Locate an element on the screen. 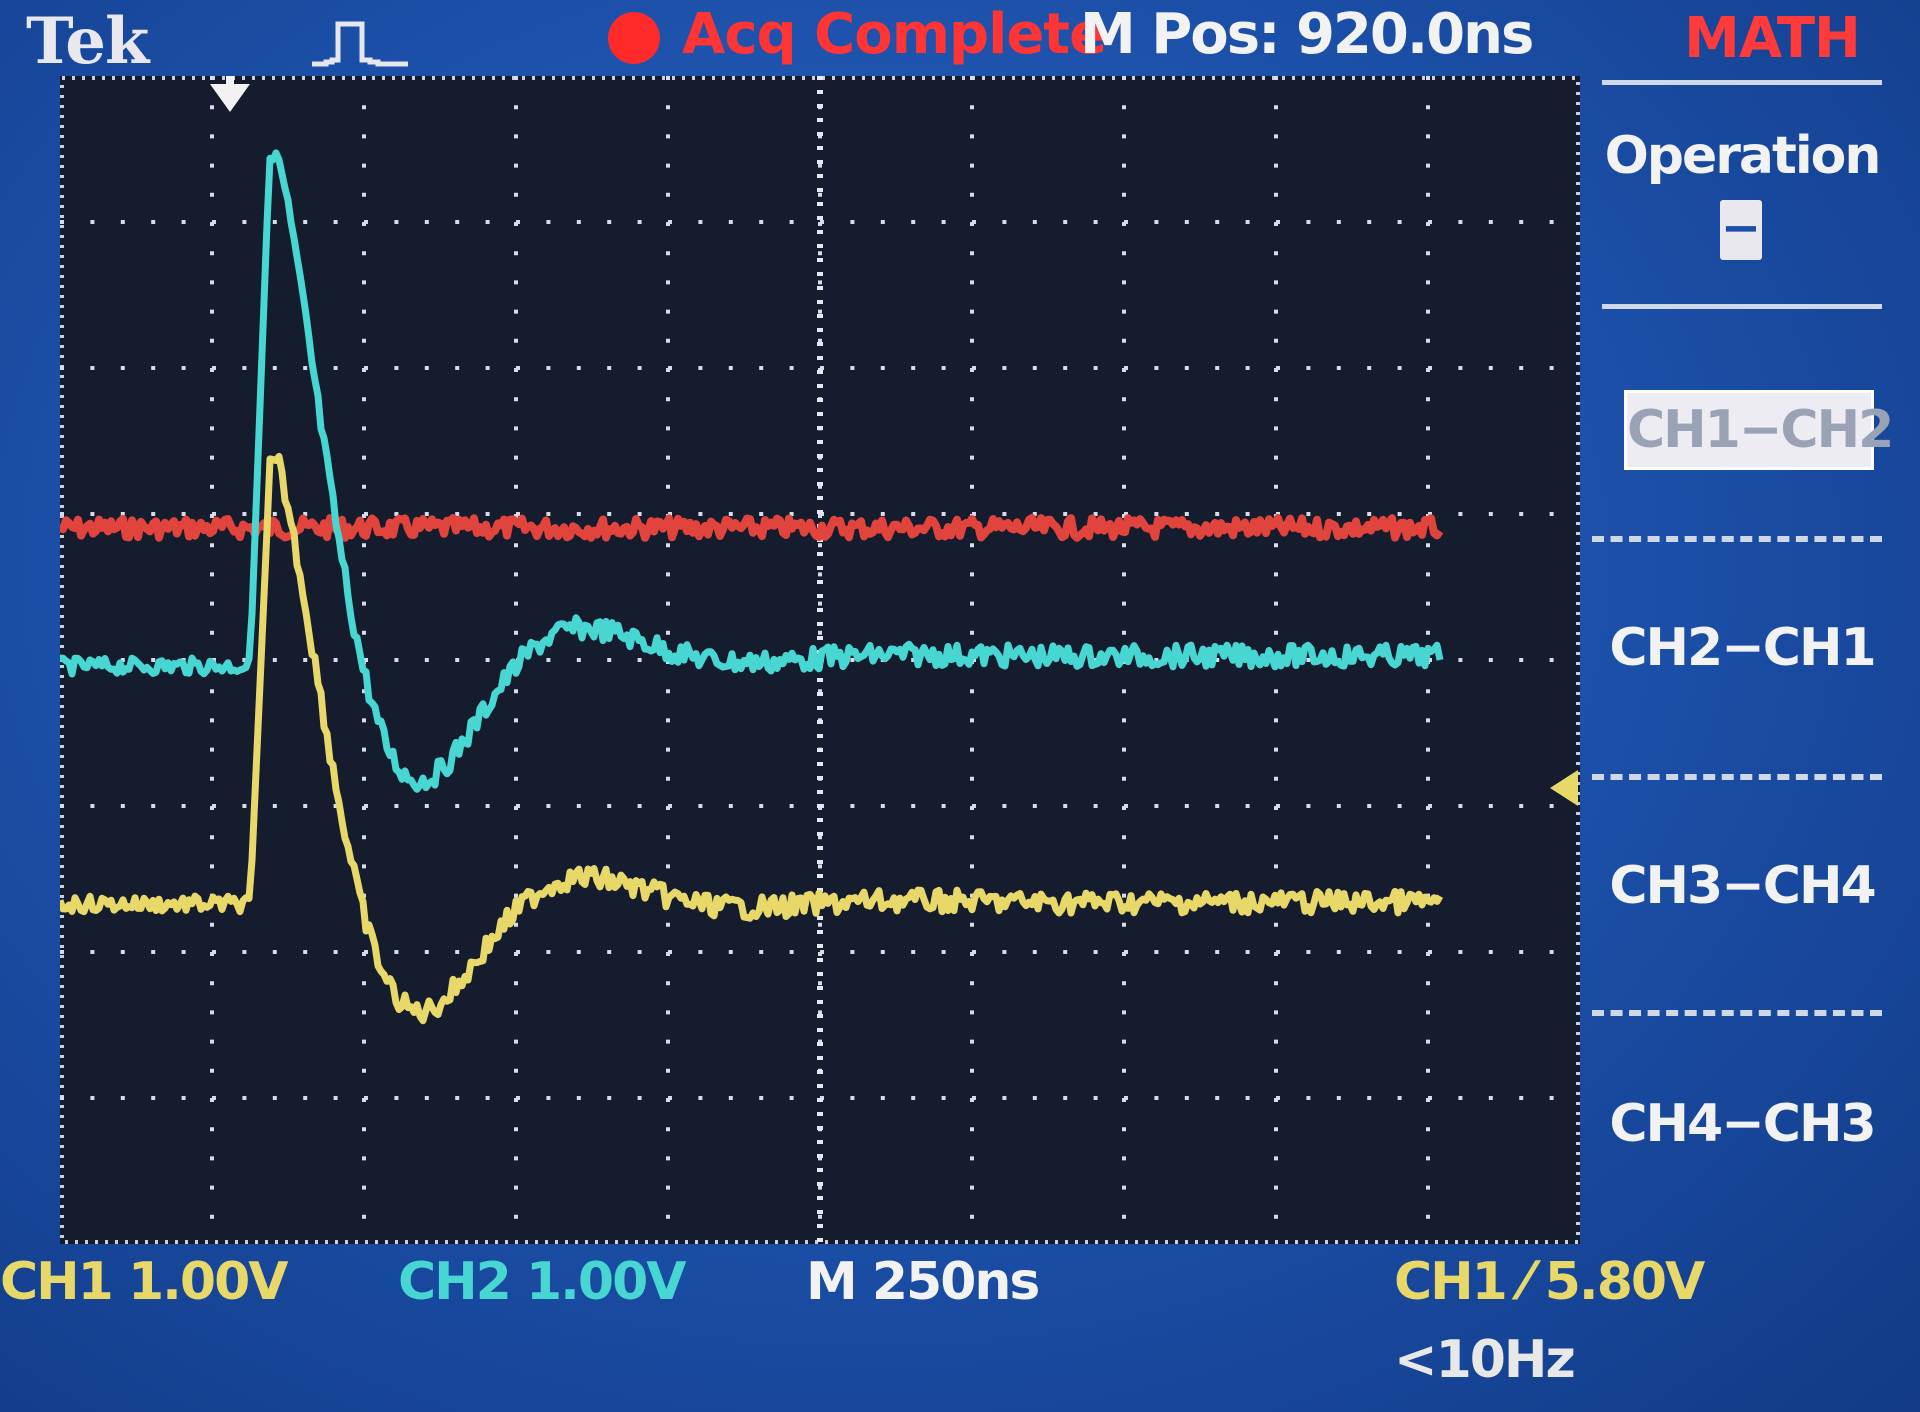 The height and width of the screenshot is (1412, 1920). stop-dot-icon is located at coordinates (634, 38).